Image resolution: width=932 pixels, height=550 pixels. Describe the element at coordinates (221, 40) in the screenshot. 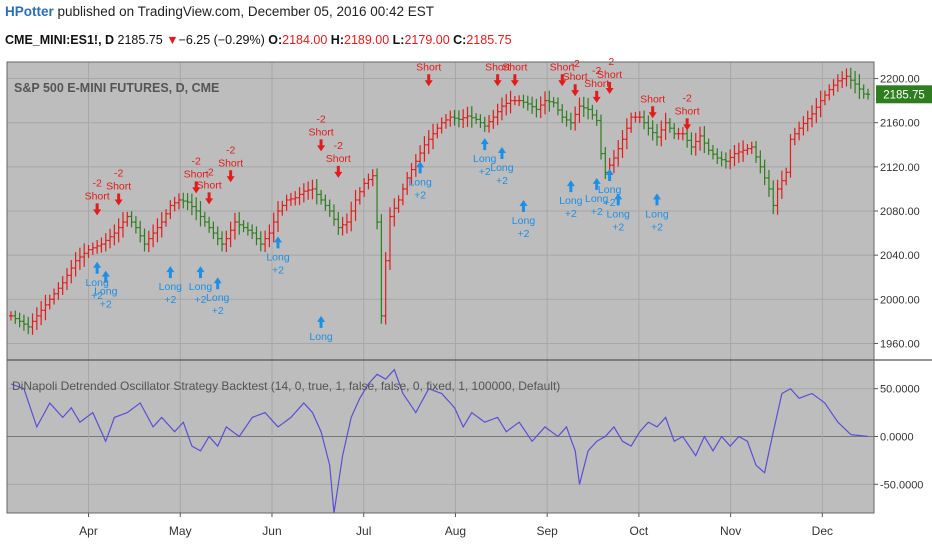

I see `change-value: −6.25 (−0.29%)` at that location.